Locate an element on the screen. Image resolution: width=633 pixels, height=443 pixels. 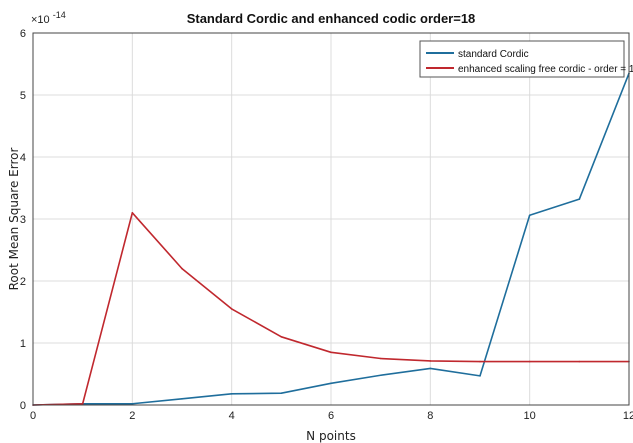
y-multiplier-exponent: -14 is located at coordinates (59, 15).